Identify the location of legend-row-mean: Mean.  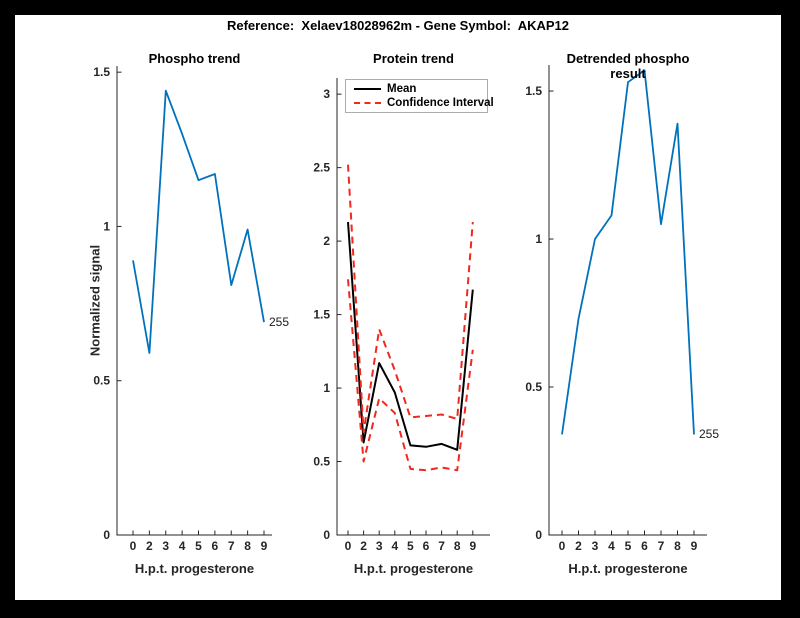
(416, 89).